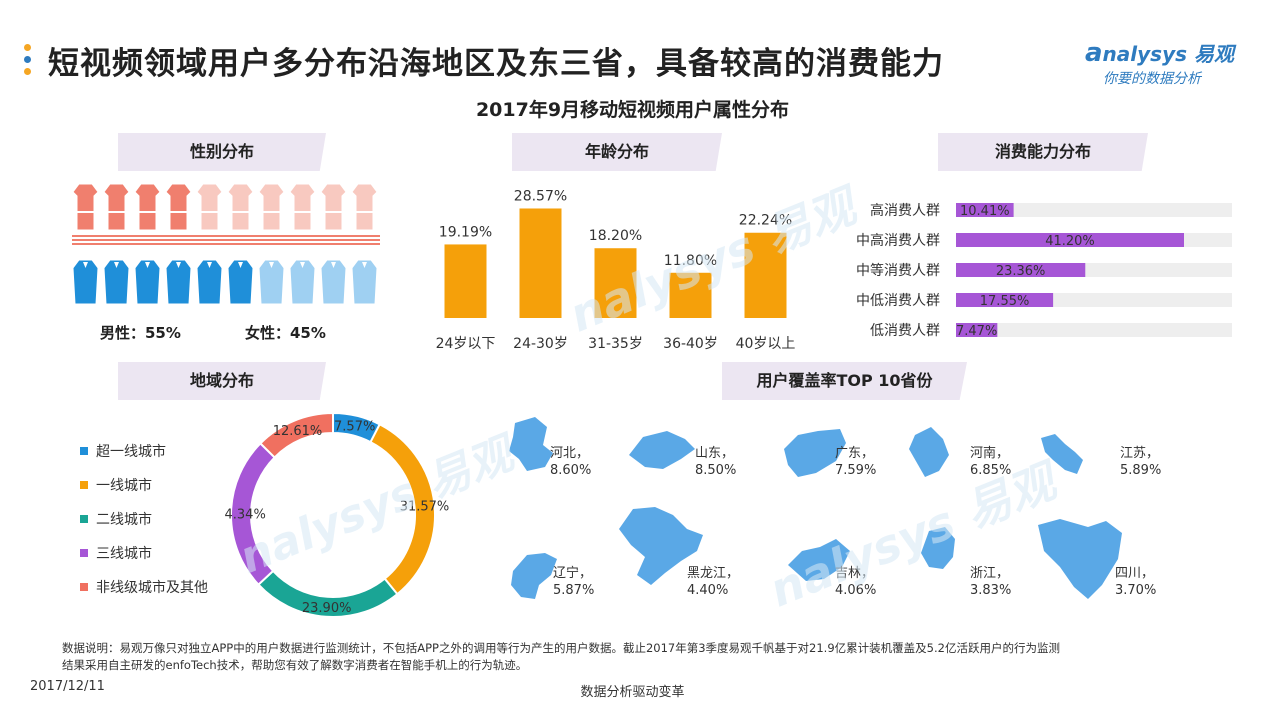  Describe the element at coordinates (222, 152) in the screenshot. I see `section-gender-header: 性别分布` at that location.